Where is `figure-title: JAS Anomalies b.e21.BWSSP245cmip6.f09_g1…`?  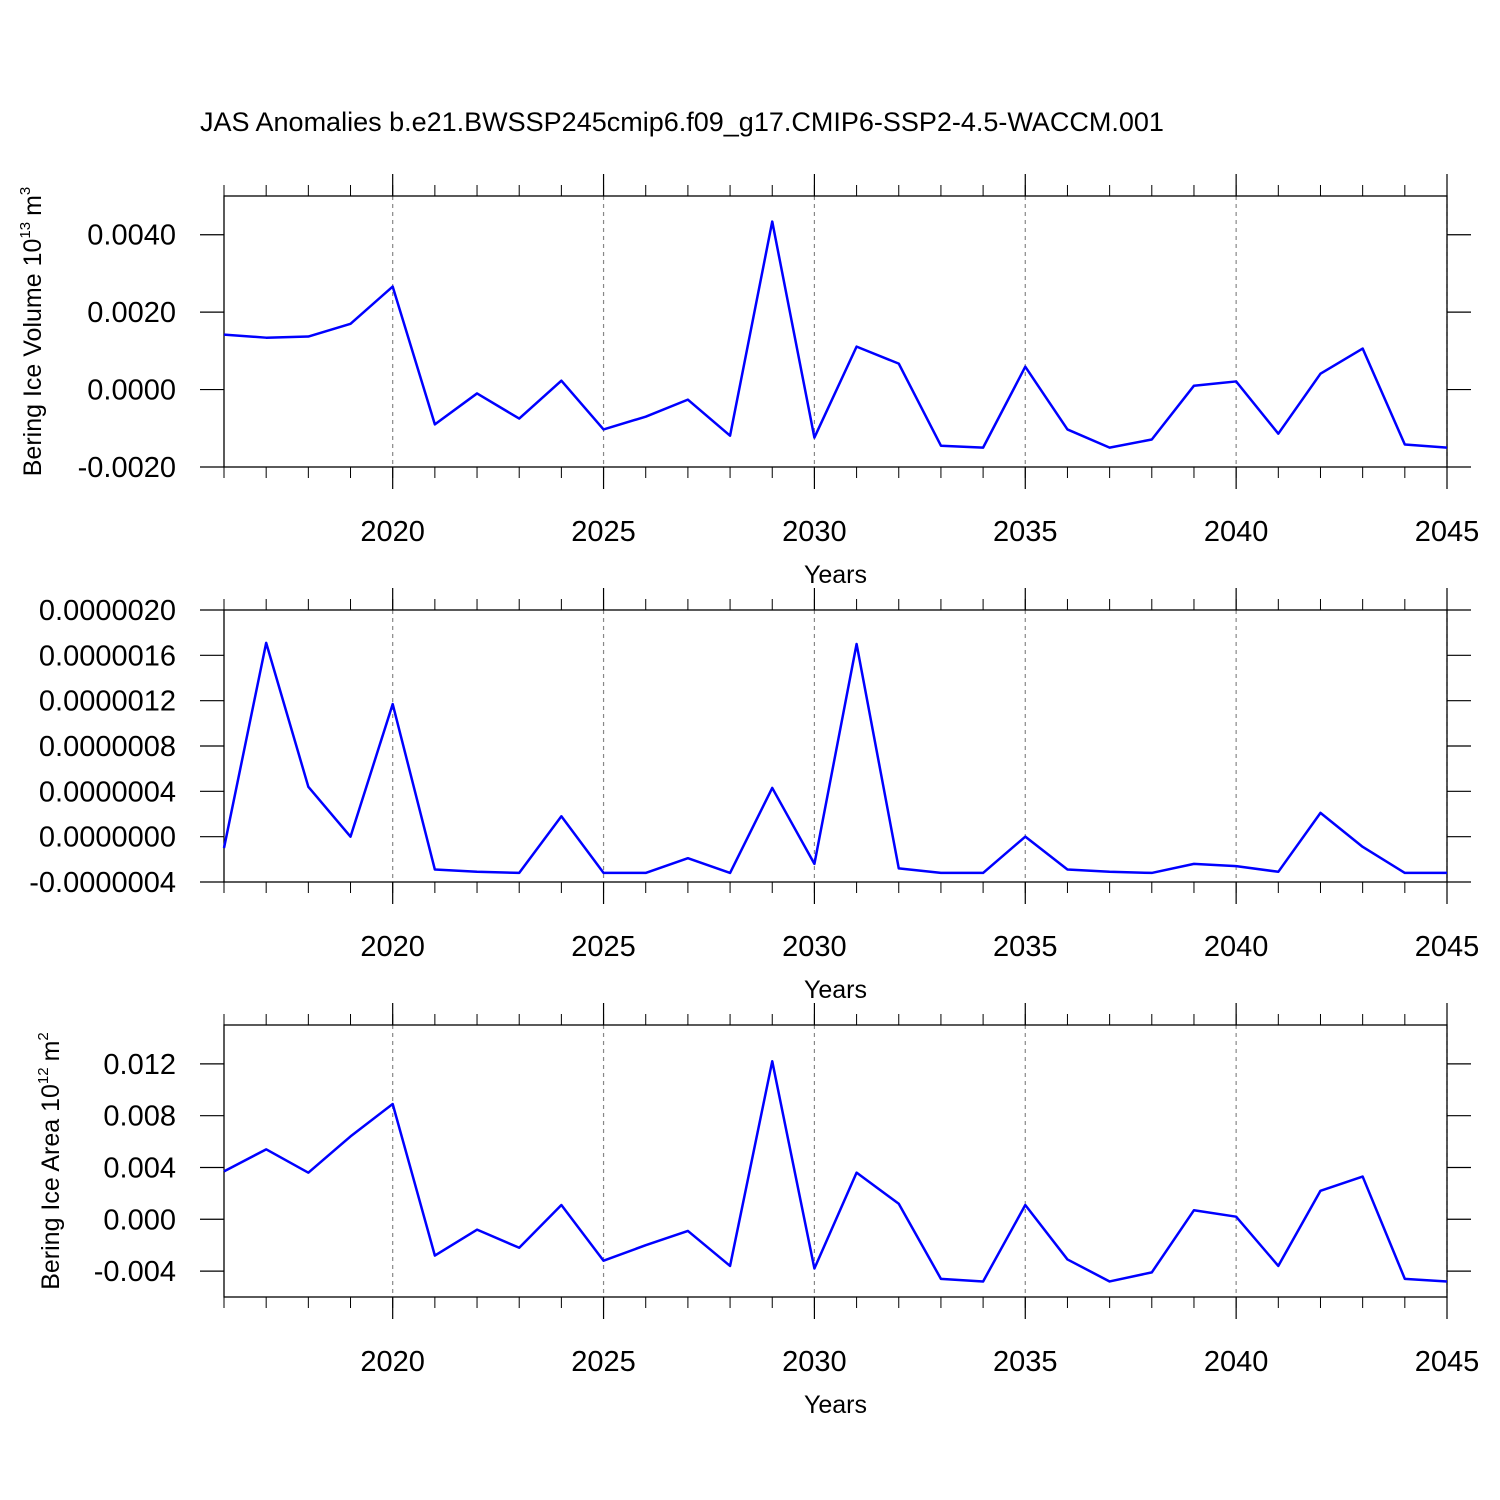
figure-title: JAS Anomalies b.e21.BWSSP245cmip6.f09_g1… is located at coordinates (682, 122).